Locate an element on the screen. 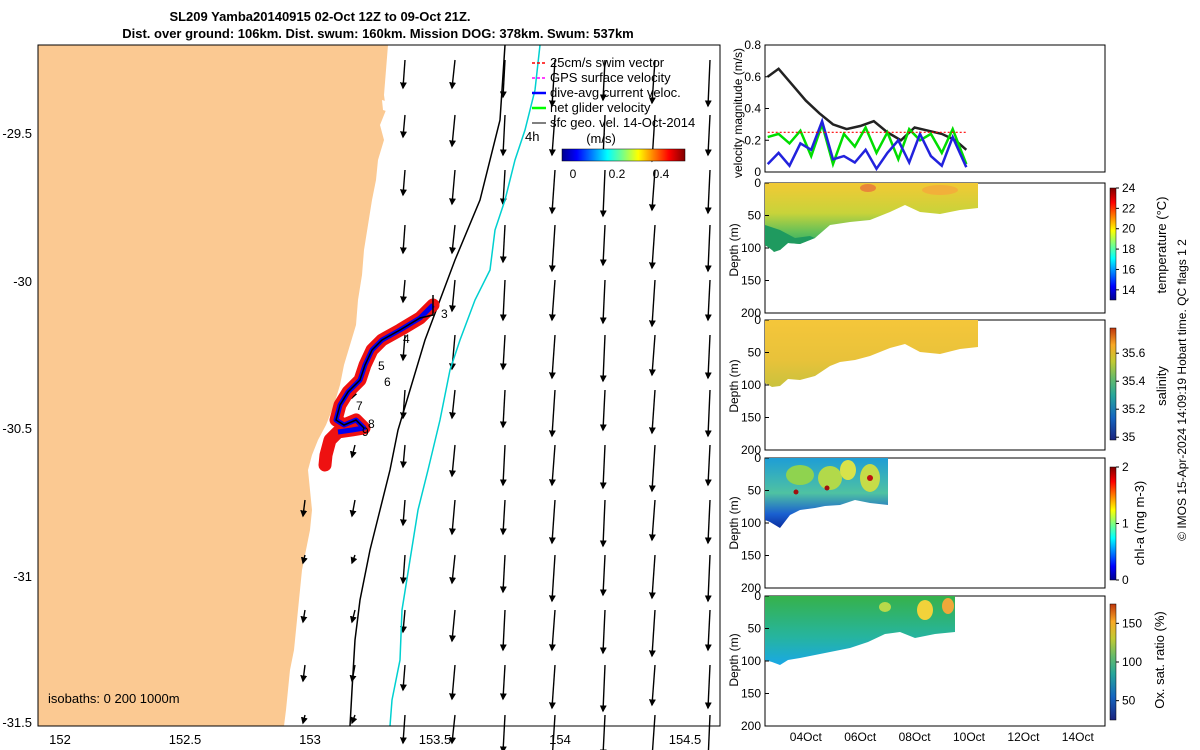  velocity-panel: 0 0.2 0.4 0.6 0.8 velocity magnitude (m/s) is located at coordinates (918, 108).